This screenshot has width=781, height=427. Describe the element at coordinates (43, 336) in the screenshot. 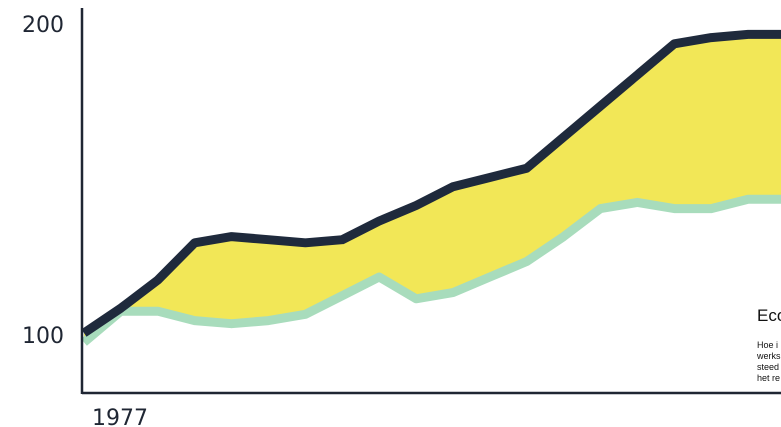

I see `y-tick-label-100: 100` at that location.